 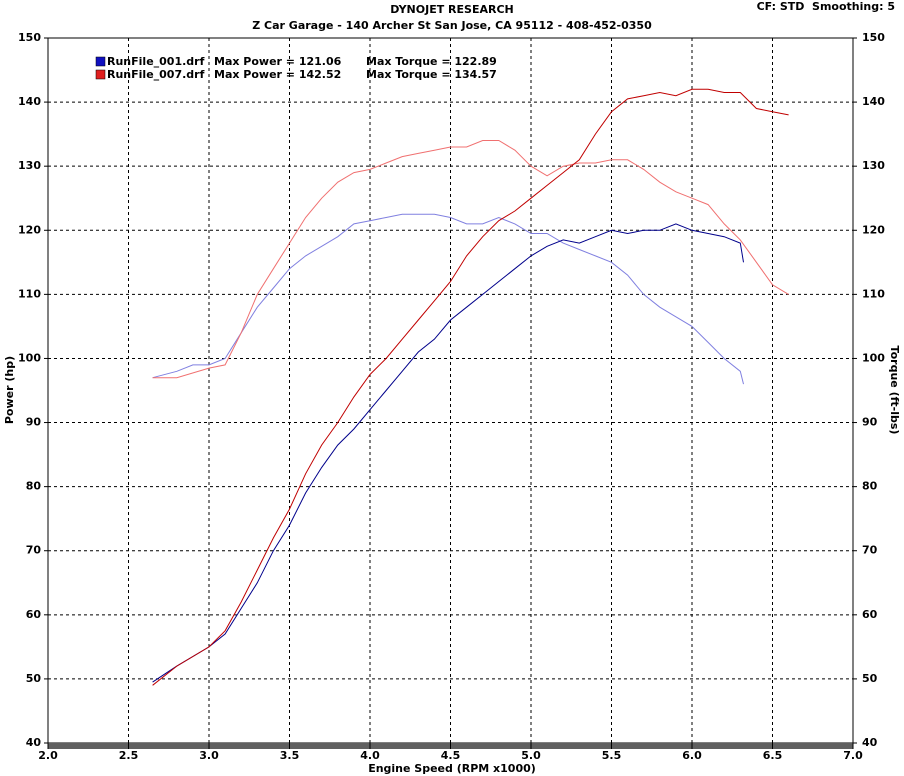 I want to click on y2-tick-label: 70, so click(x=870, y=550).